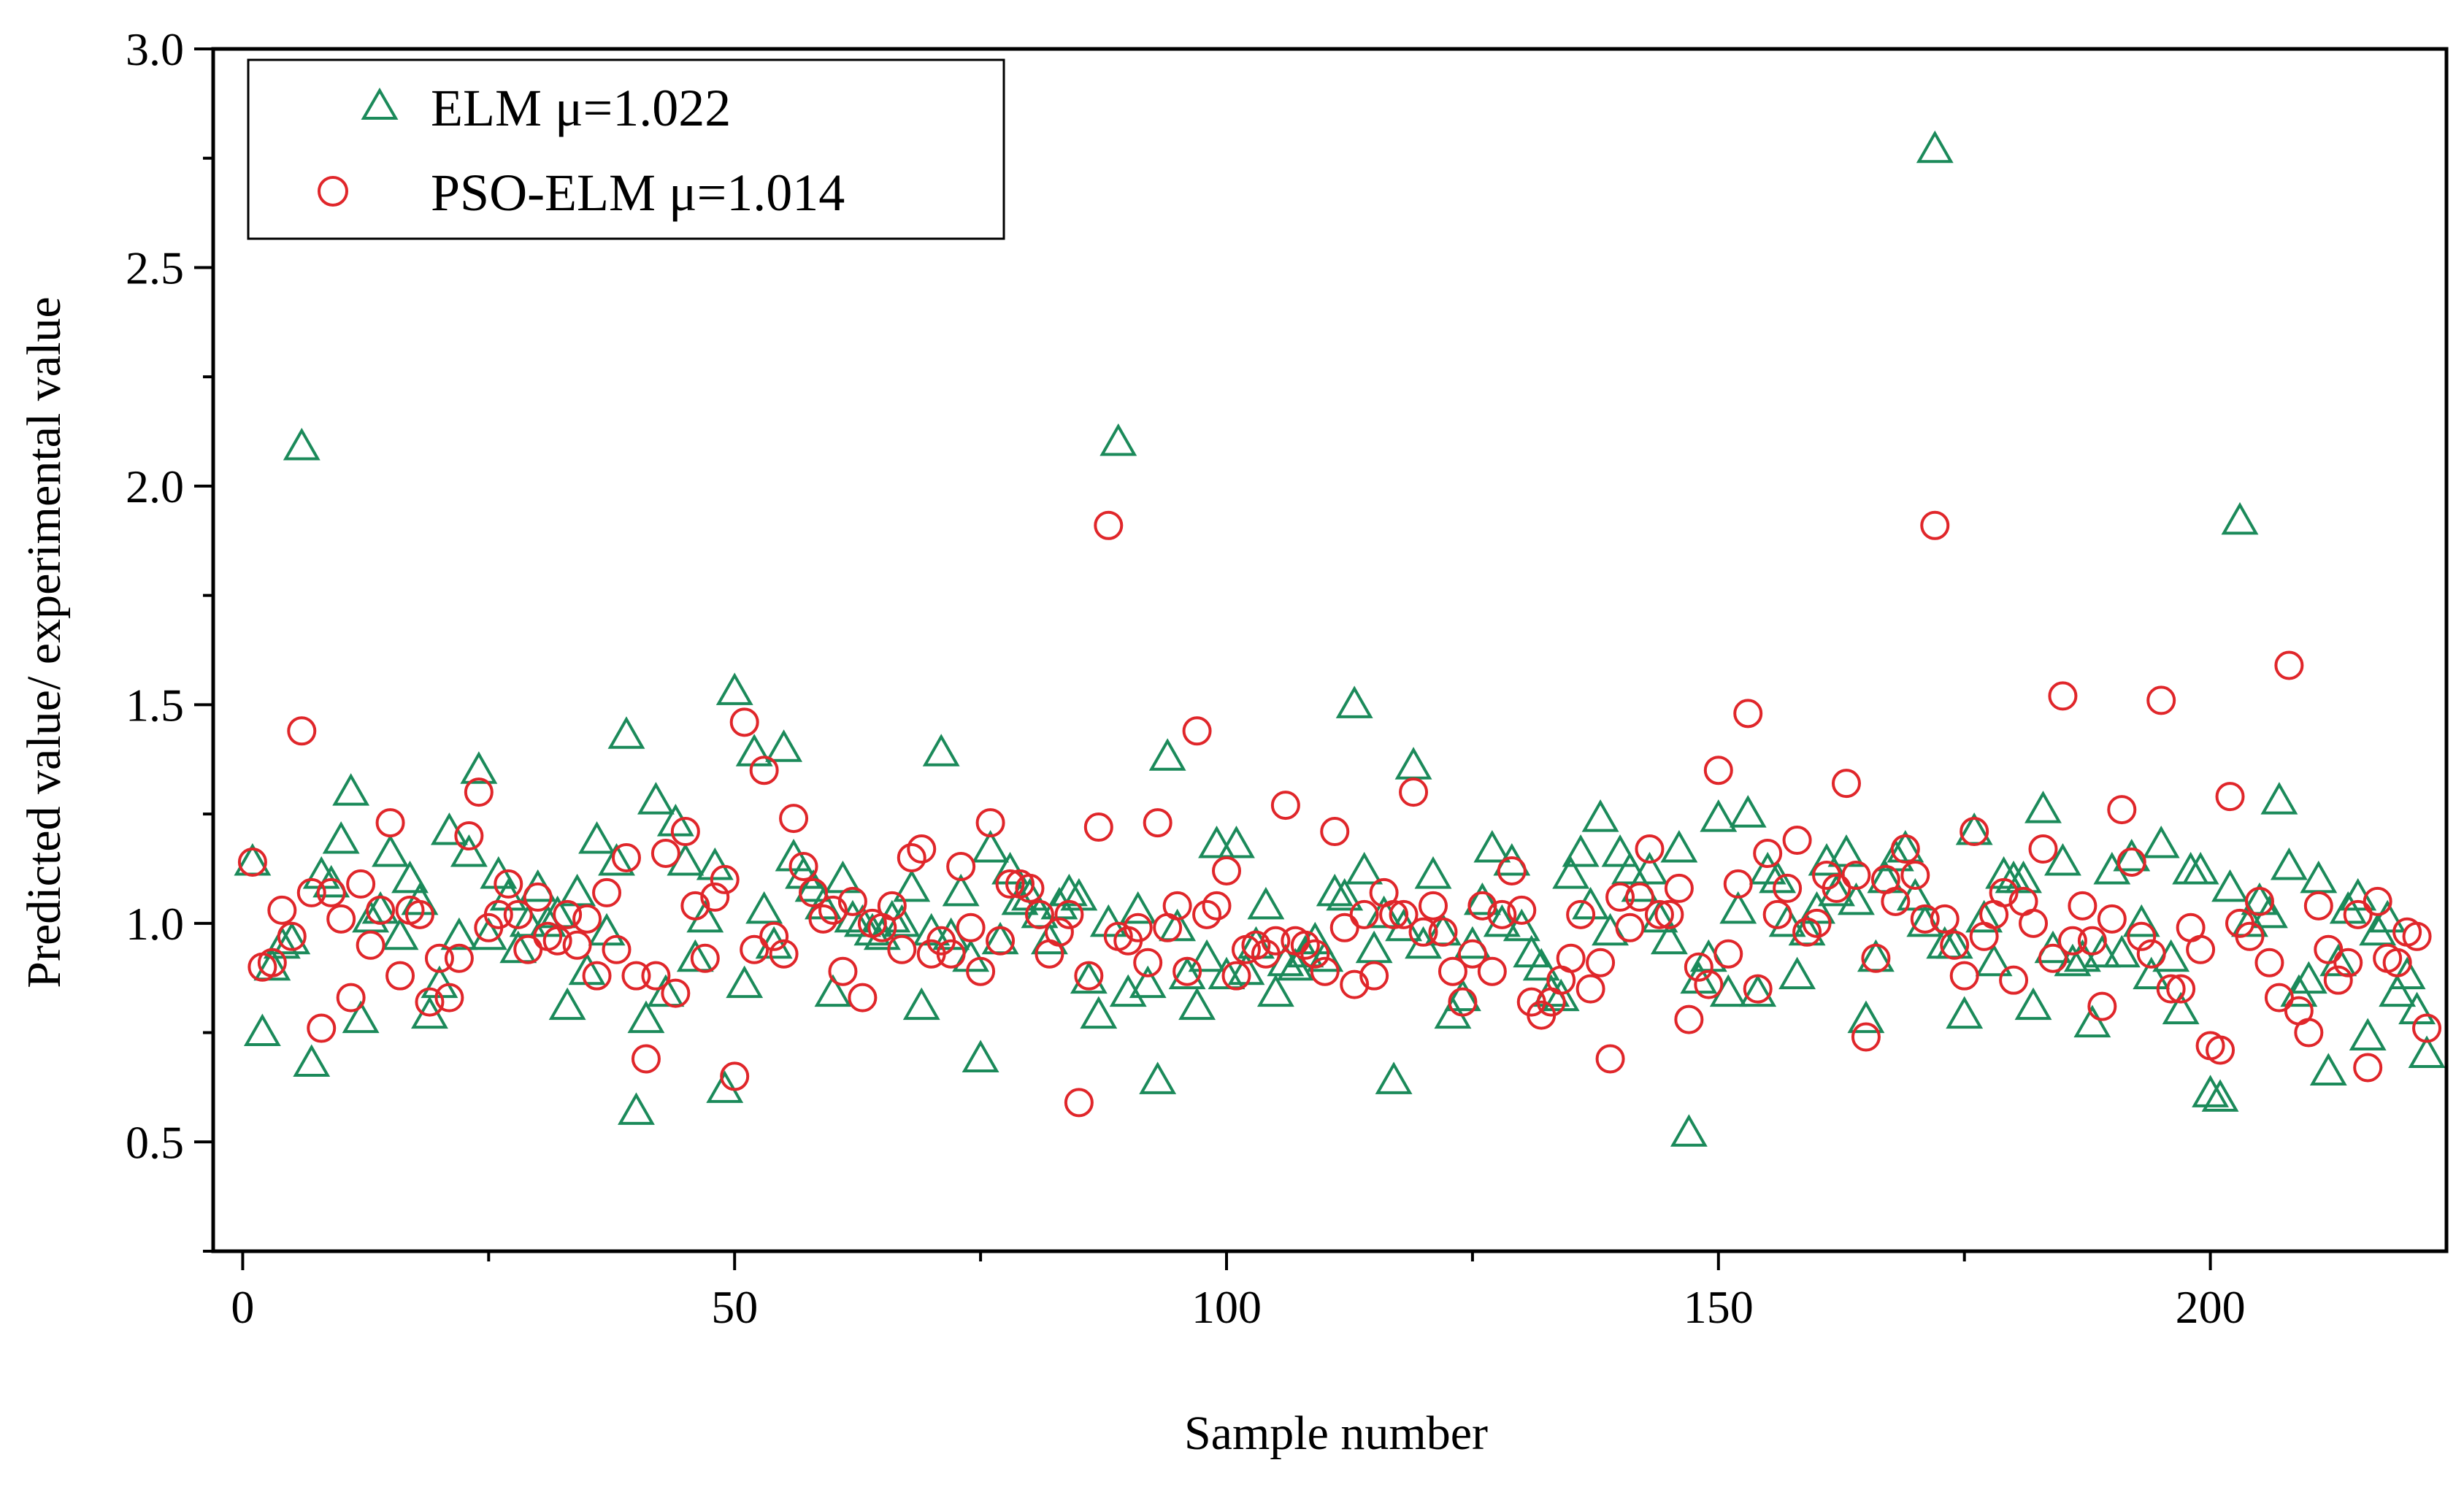  Describe the element at coordinates (155, 1142) in the screenshot. I see `y-tick-label: 0.5` at that location.